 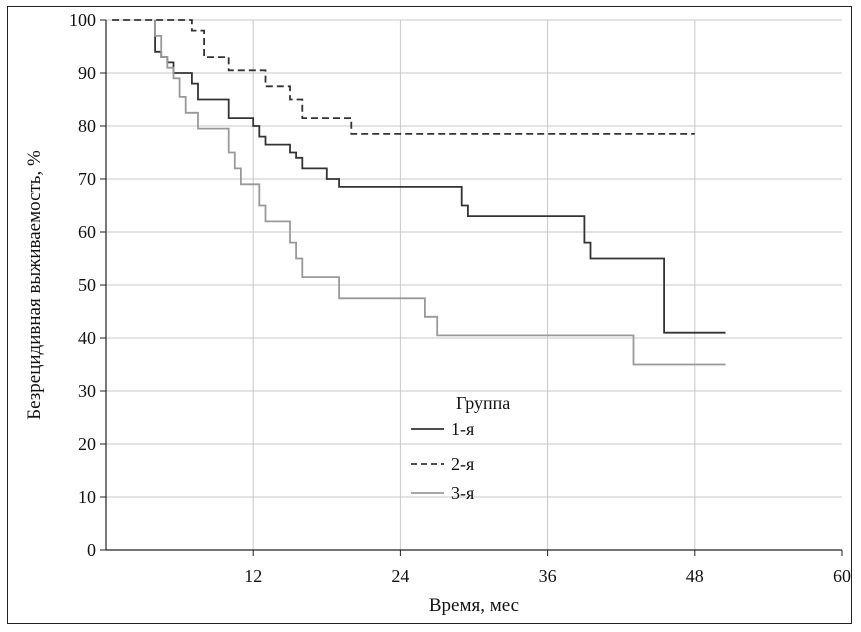 I want to click on y-tick-label: 60, so click(x=87, y=232).